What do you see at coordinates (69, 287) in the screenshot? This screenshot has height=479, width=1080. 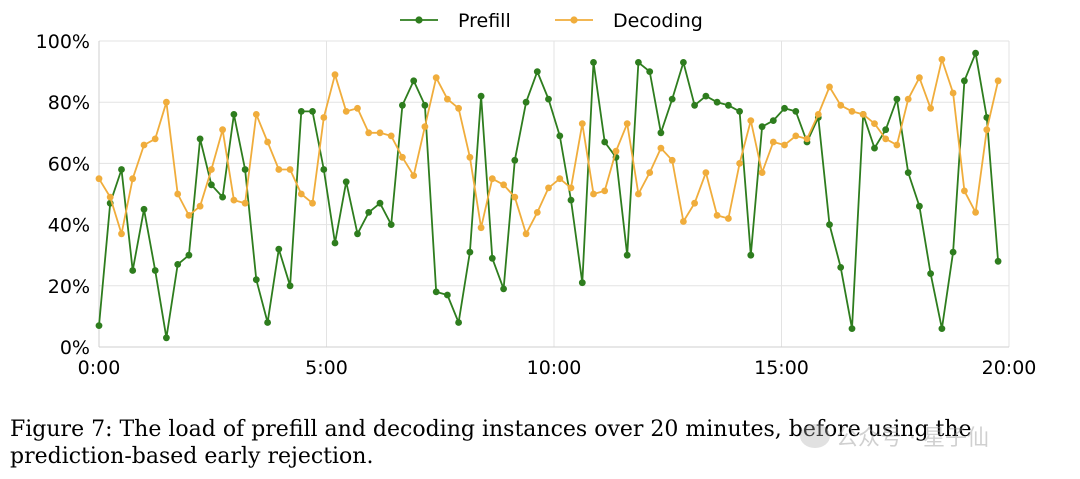 I see `y-tick-label: 20%` at bounding box center [69, 287].